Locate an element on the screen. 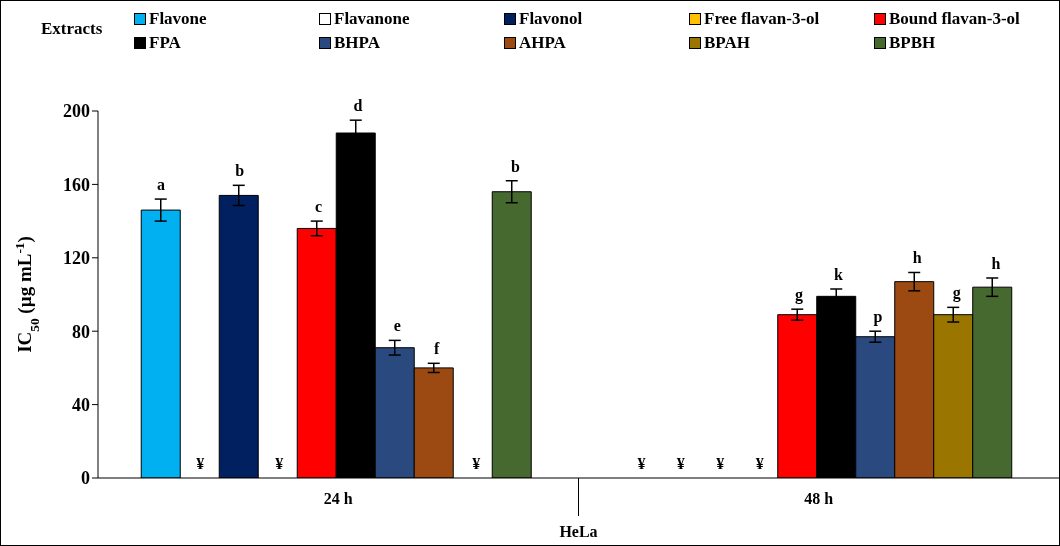 The width and height of the screenshot is (1060, 546). x-tick-label: 24 h is located at coordinates (338, 498).